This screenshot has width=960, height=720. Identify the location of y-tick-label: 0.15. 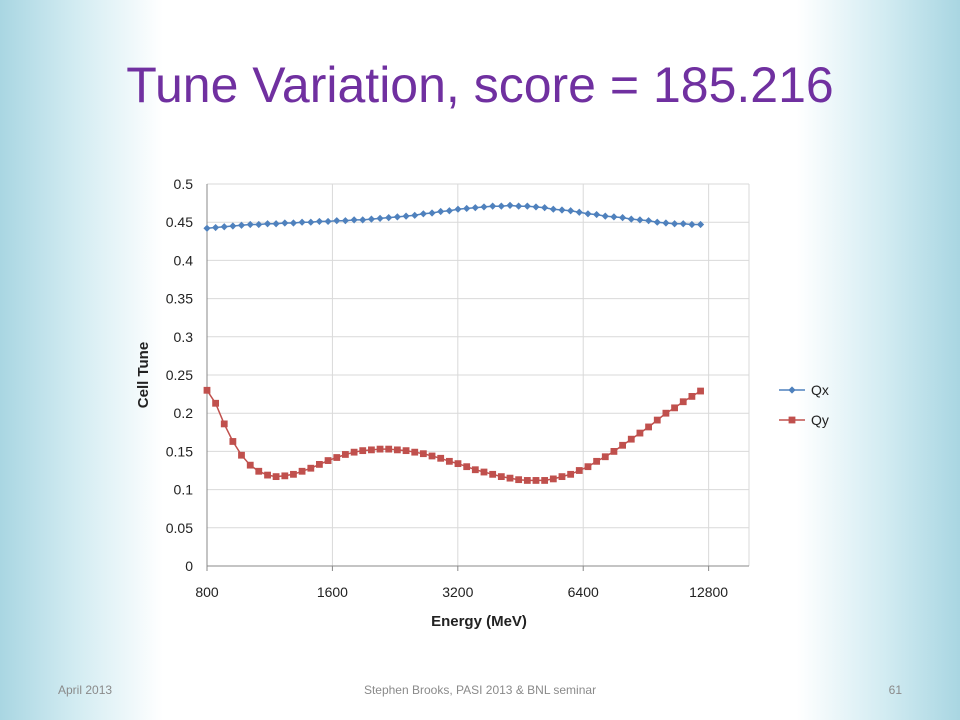
(179, 451).